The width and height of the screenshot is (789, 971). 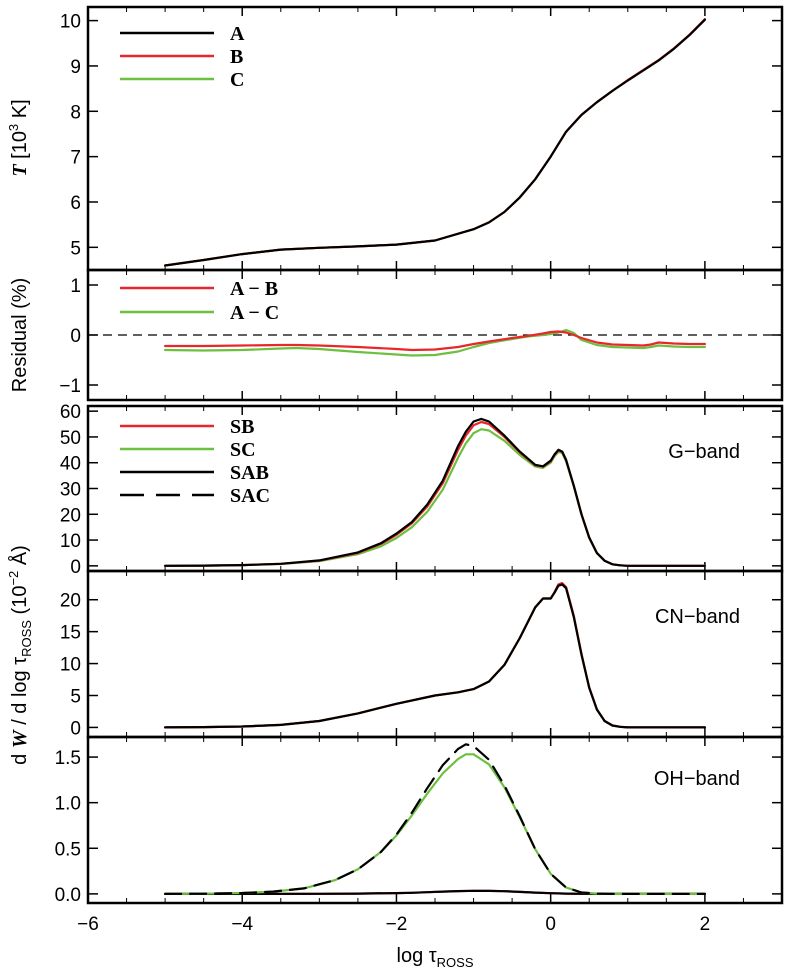 What do you see at coordinates (70, 464) in the screenshot?
I see `y-tick-label: 40` at bounding box center [70, 464].